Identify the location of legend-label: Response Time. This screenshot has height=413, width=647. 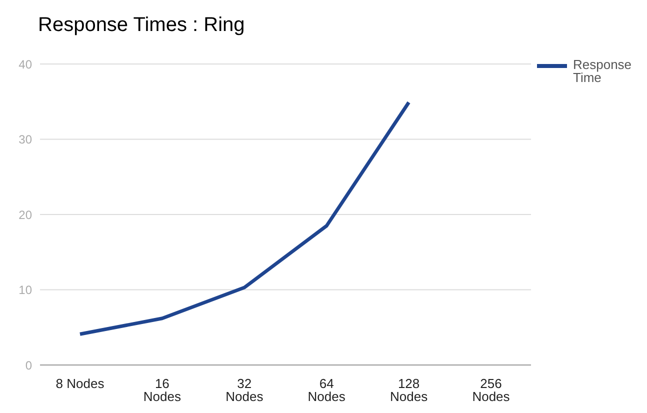
(602, 71).